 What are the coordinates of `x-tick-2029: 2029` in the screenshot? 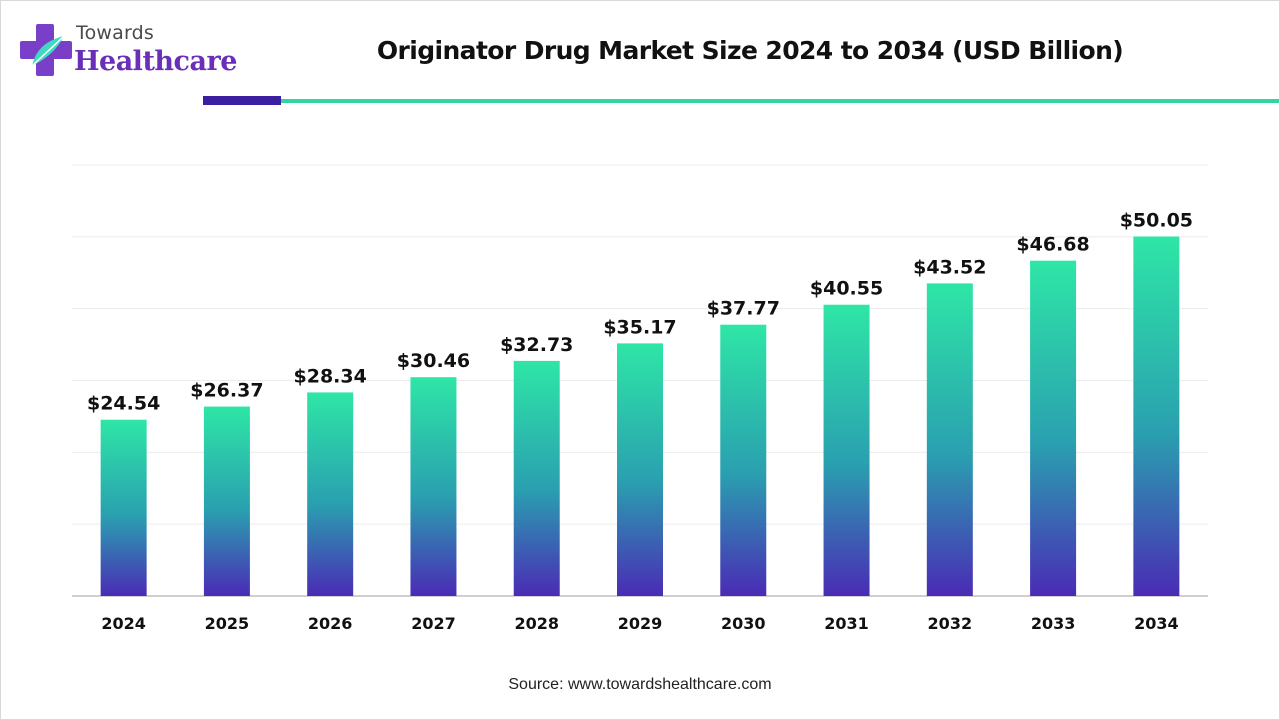 It's located at (640, 623).